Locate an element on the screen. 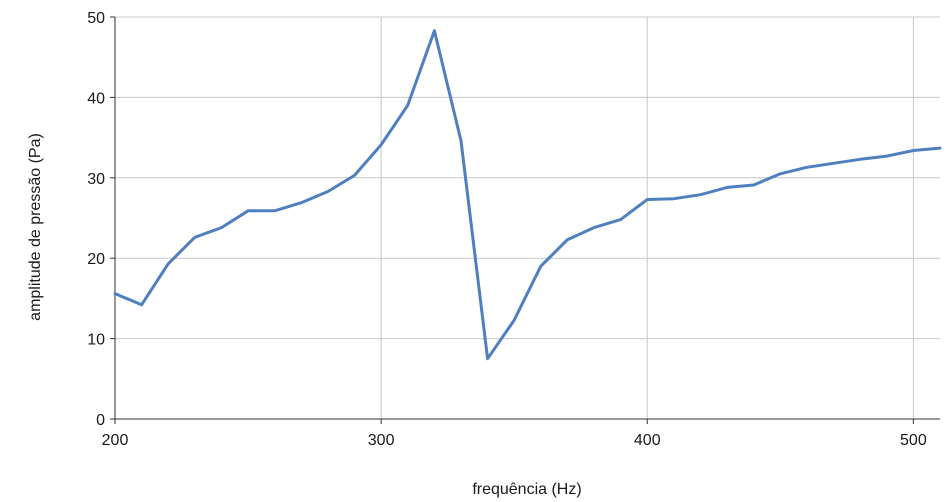 Image resolution: width=951 pixels, height=502 pixels. x-tick-label: 200 is located at coordinates (115, 440).